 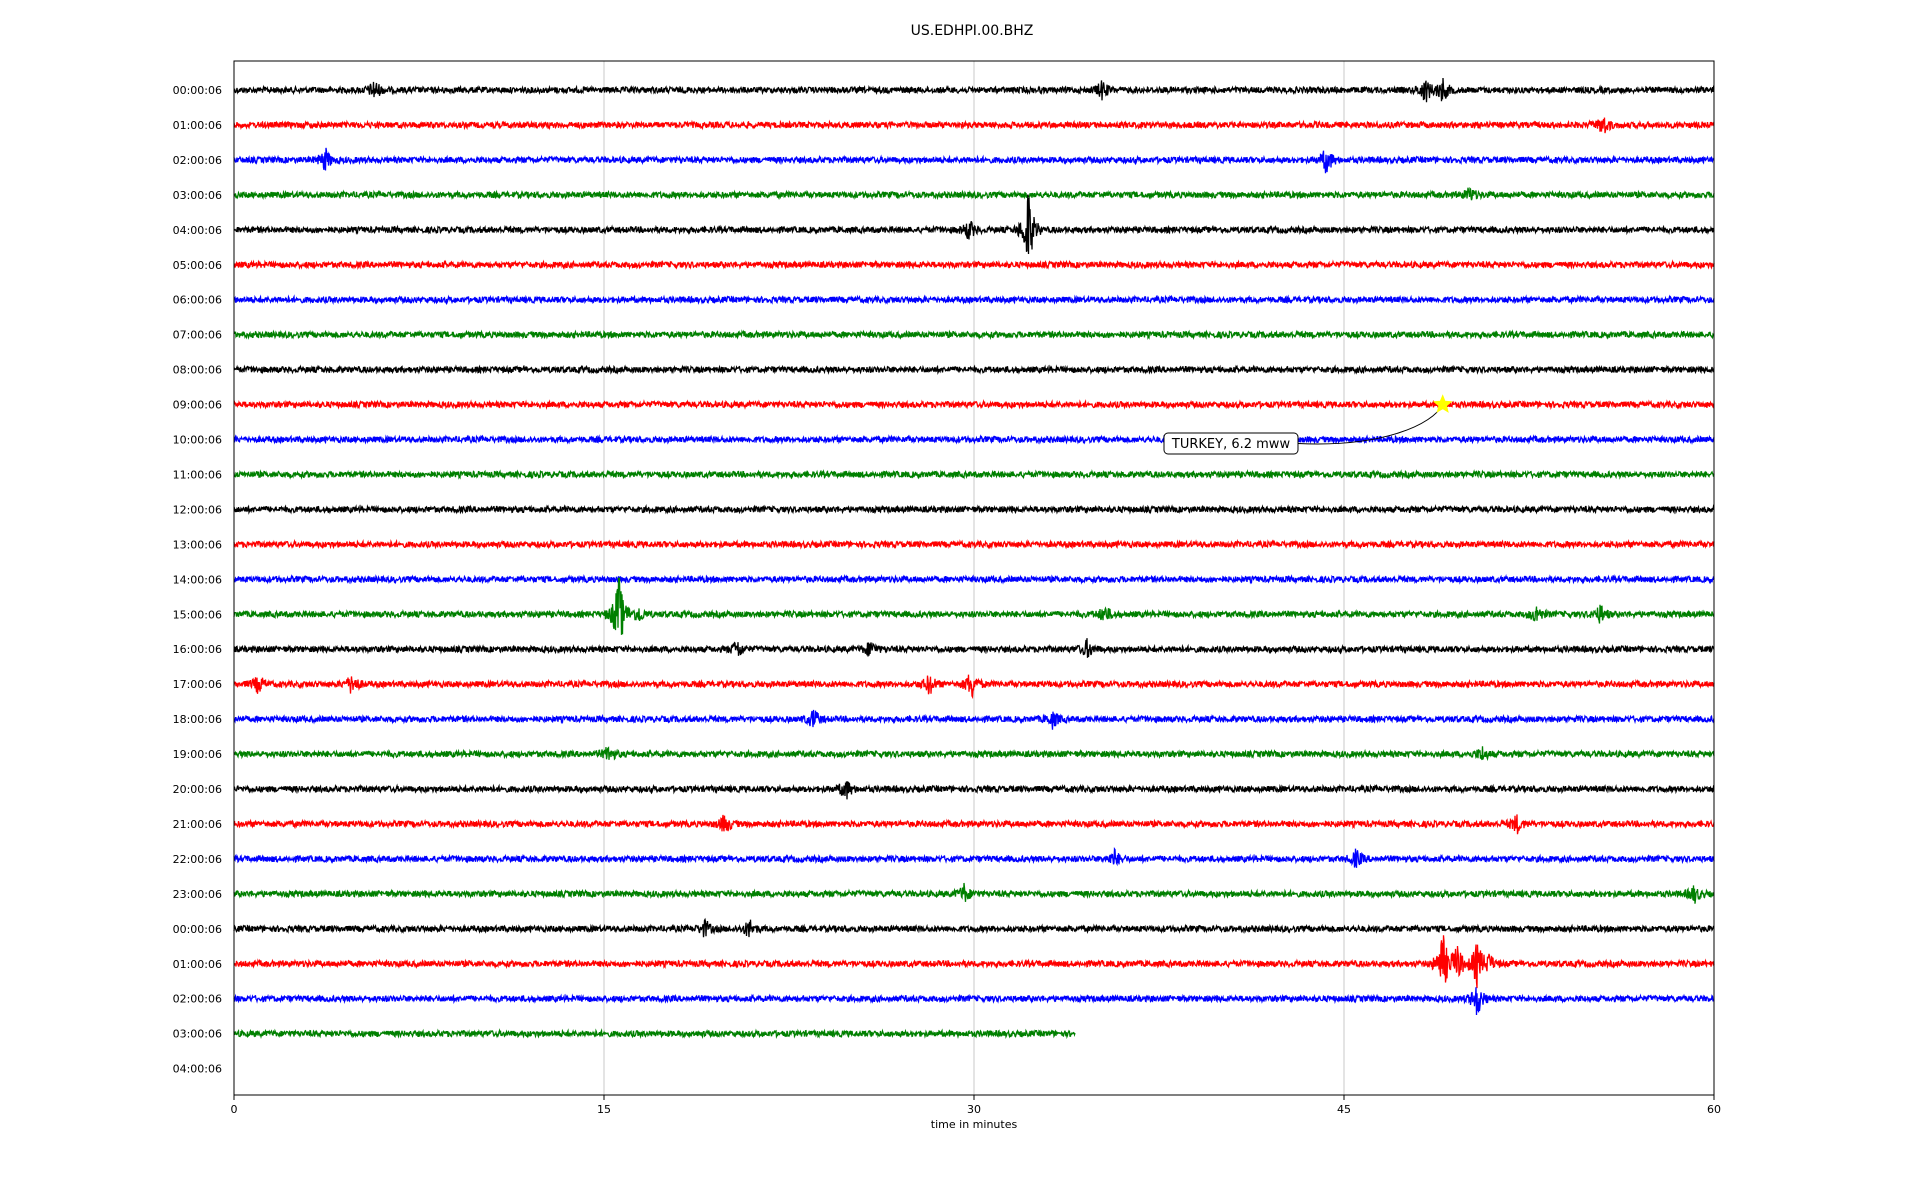 I want to click on x-axis-ticks: 0 15 30 45 60, so click(x=976, y=1105).